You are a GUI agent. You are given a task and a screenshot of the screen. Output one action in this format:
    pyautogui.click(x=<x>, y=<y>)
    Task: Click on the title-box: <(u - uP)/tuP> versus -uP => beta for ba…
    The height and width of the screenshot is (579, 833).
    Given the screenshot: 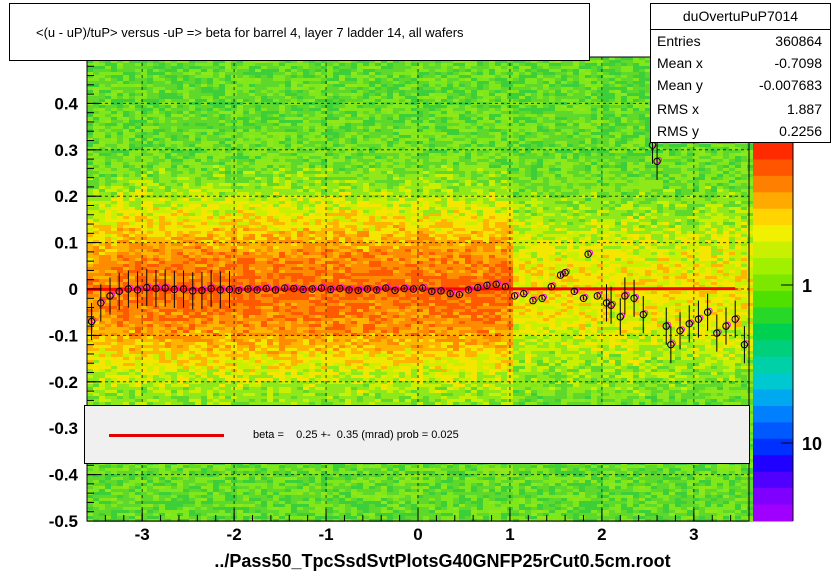 What is the action you would take?
    pyautogui.click(x=299, y=32)
    